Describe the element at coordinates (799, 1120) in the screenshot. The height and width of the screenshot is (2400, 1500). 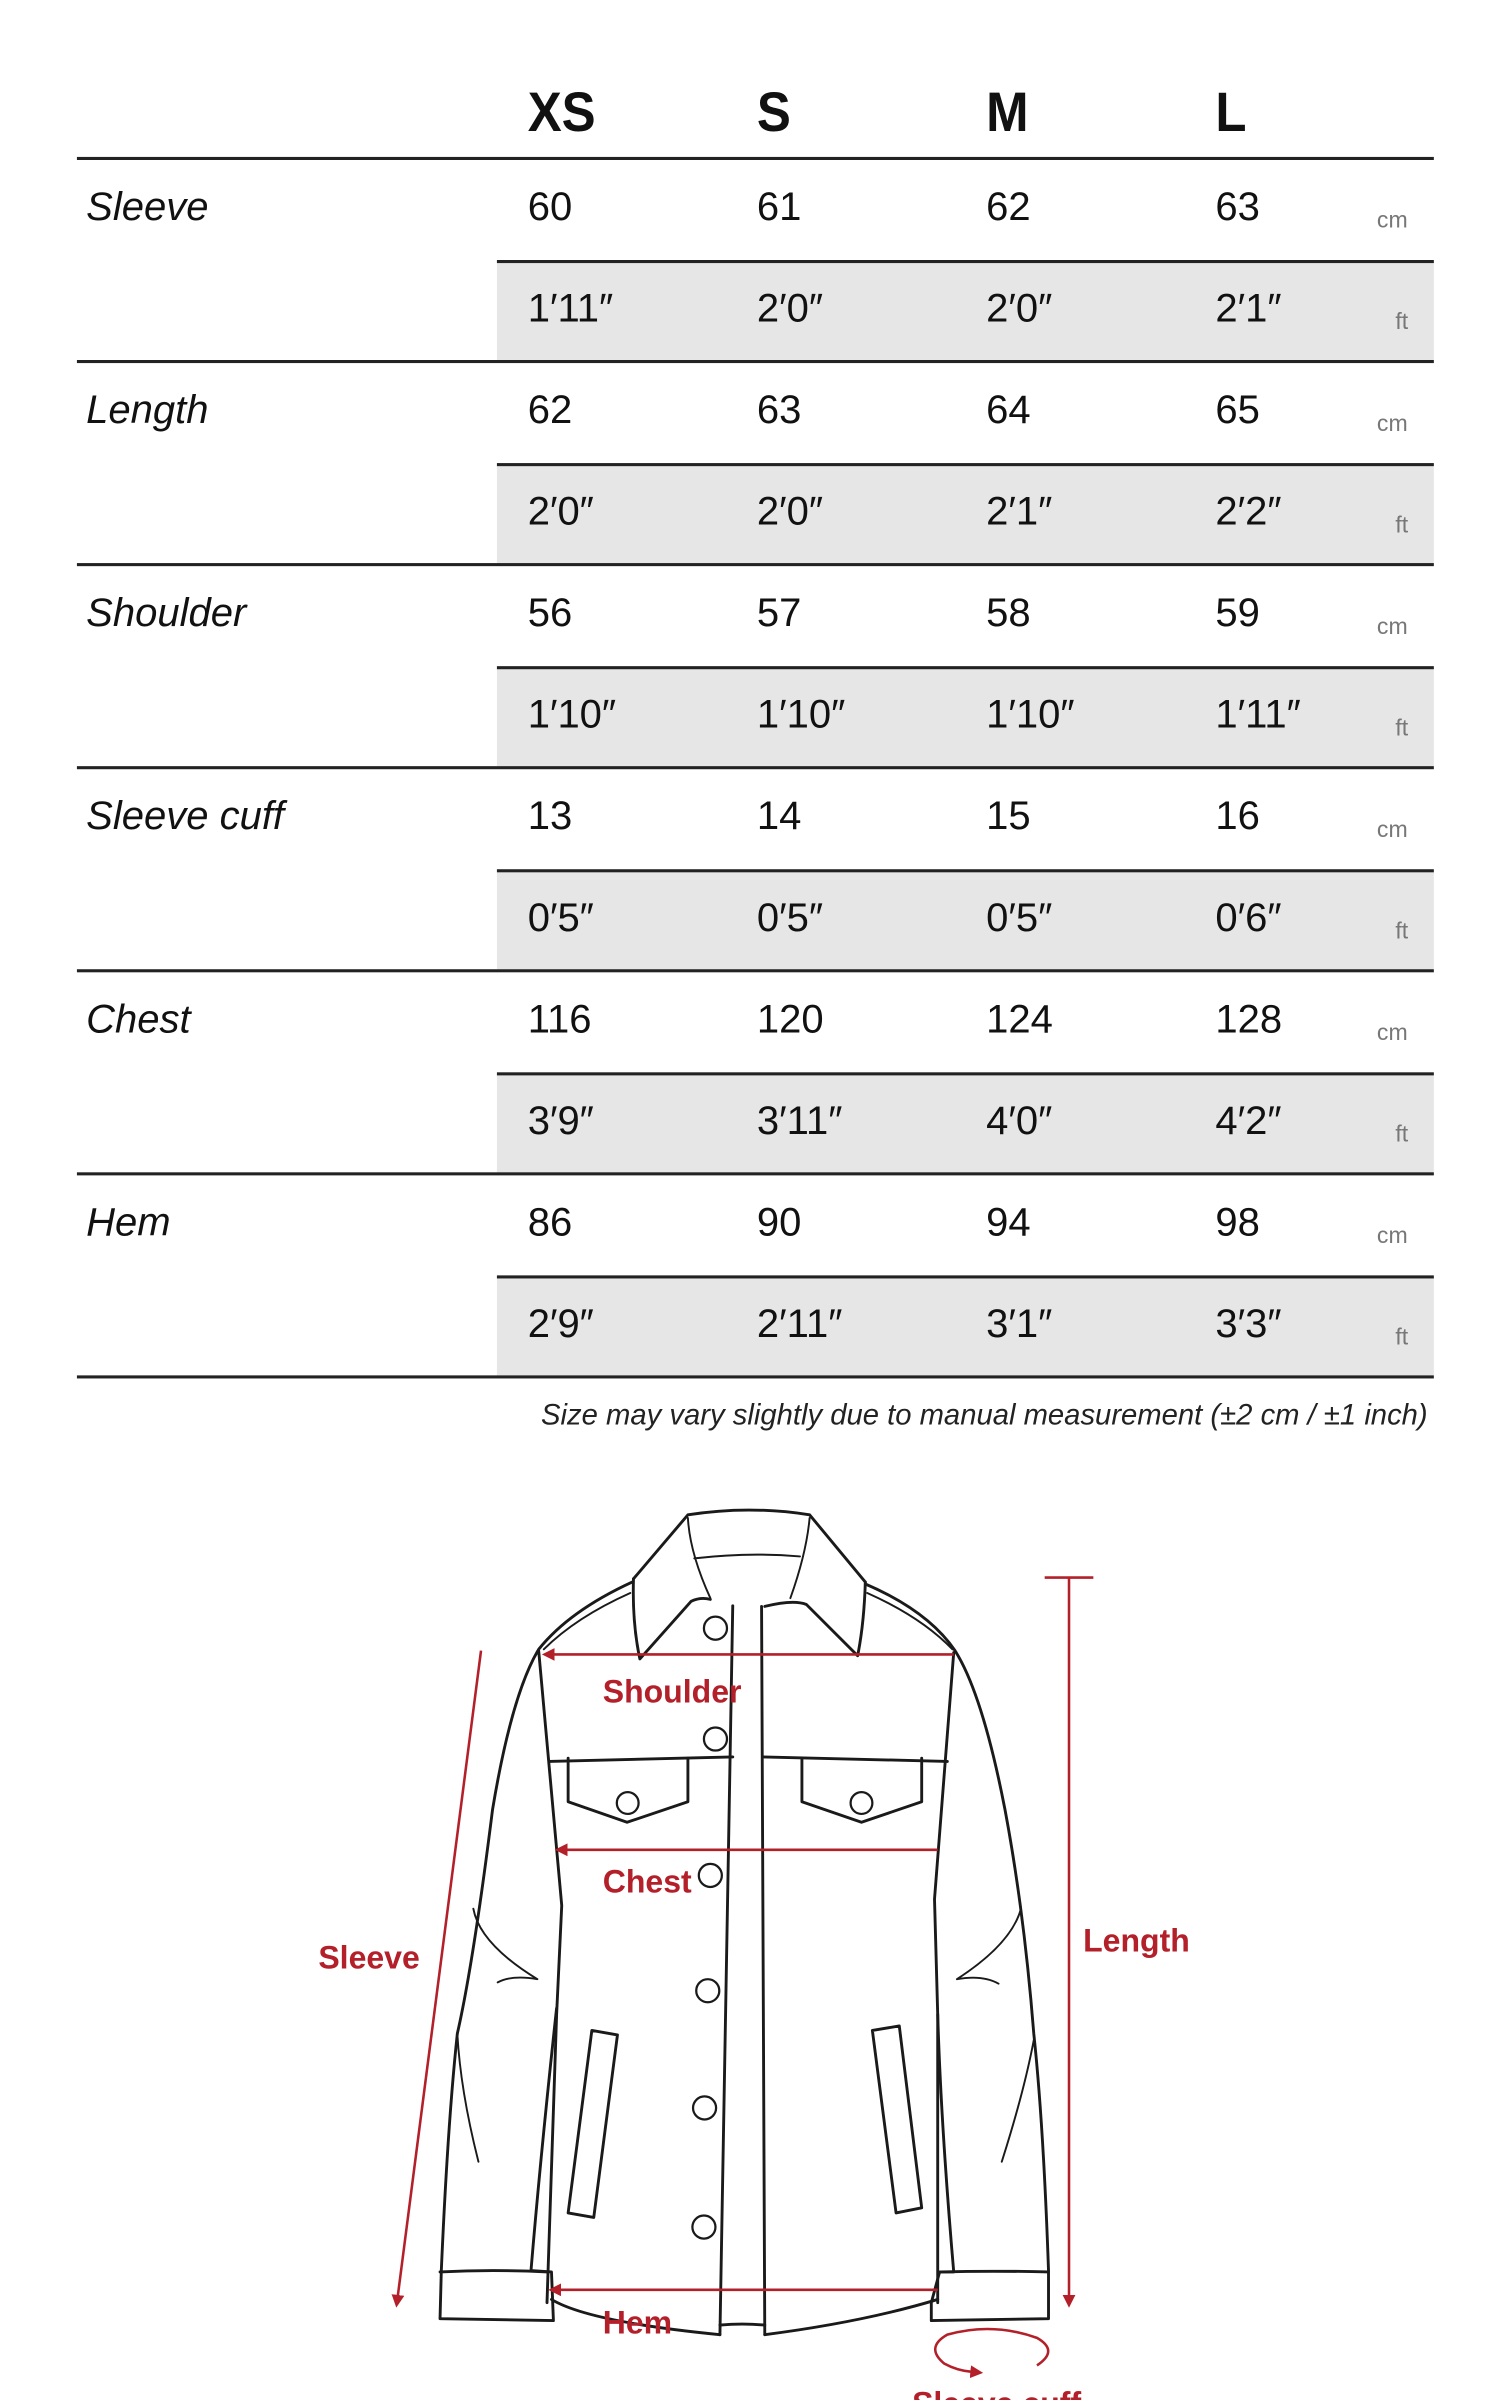
I see `ft-value: 3′11″` at that location.